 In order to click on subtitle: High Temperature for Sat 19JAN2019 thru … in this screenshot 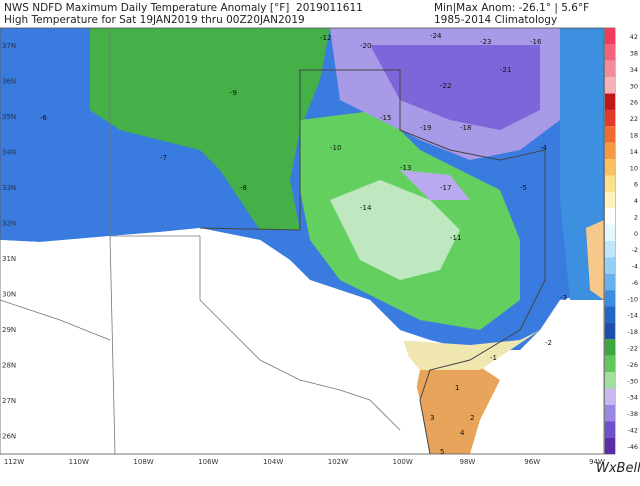, I will do `click(154, 20)`.